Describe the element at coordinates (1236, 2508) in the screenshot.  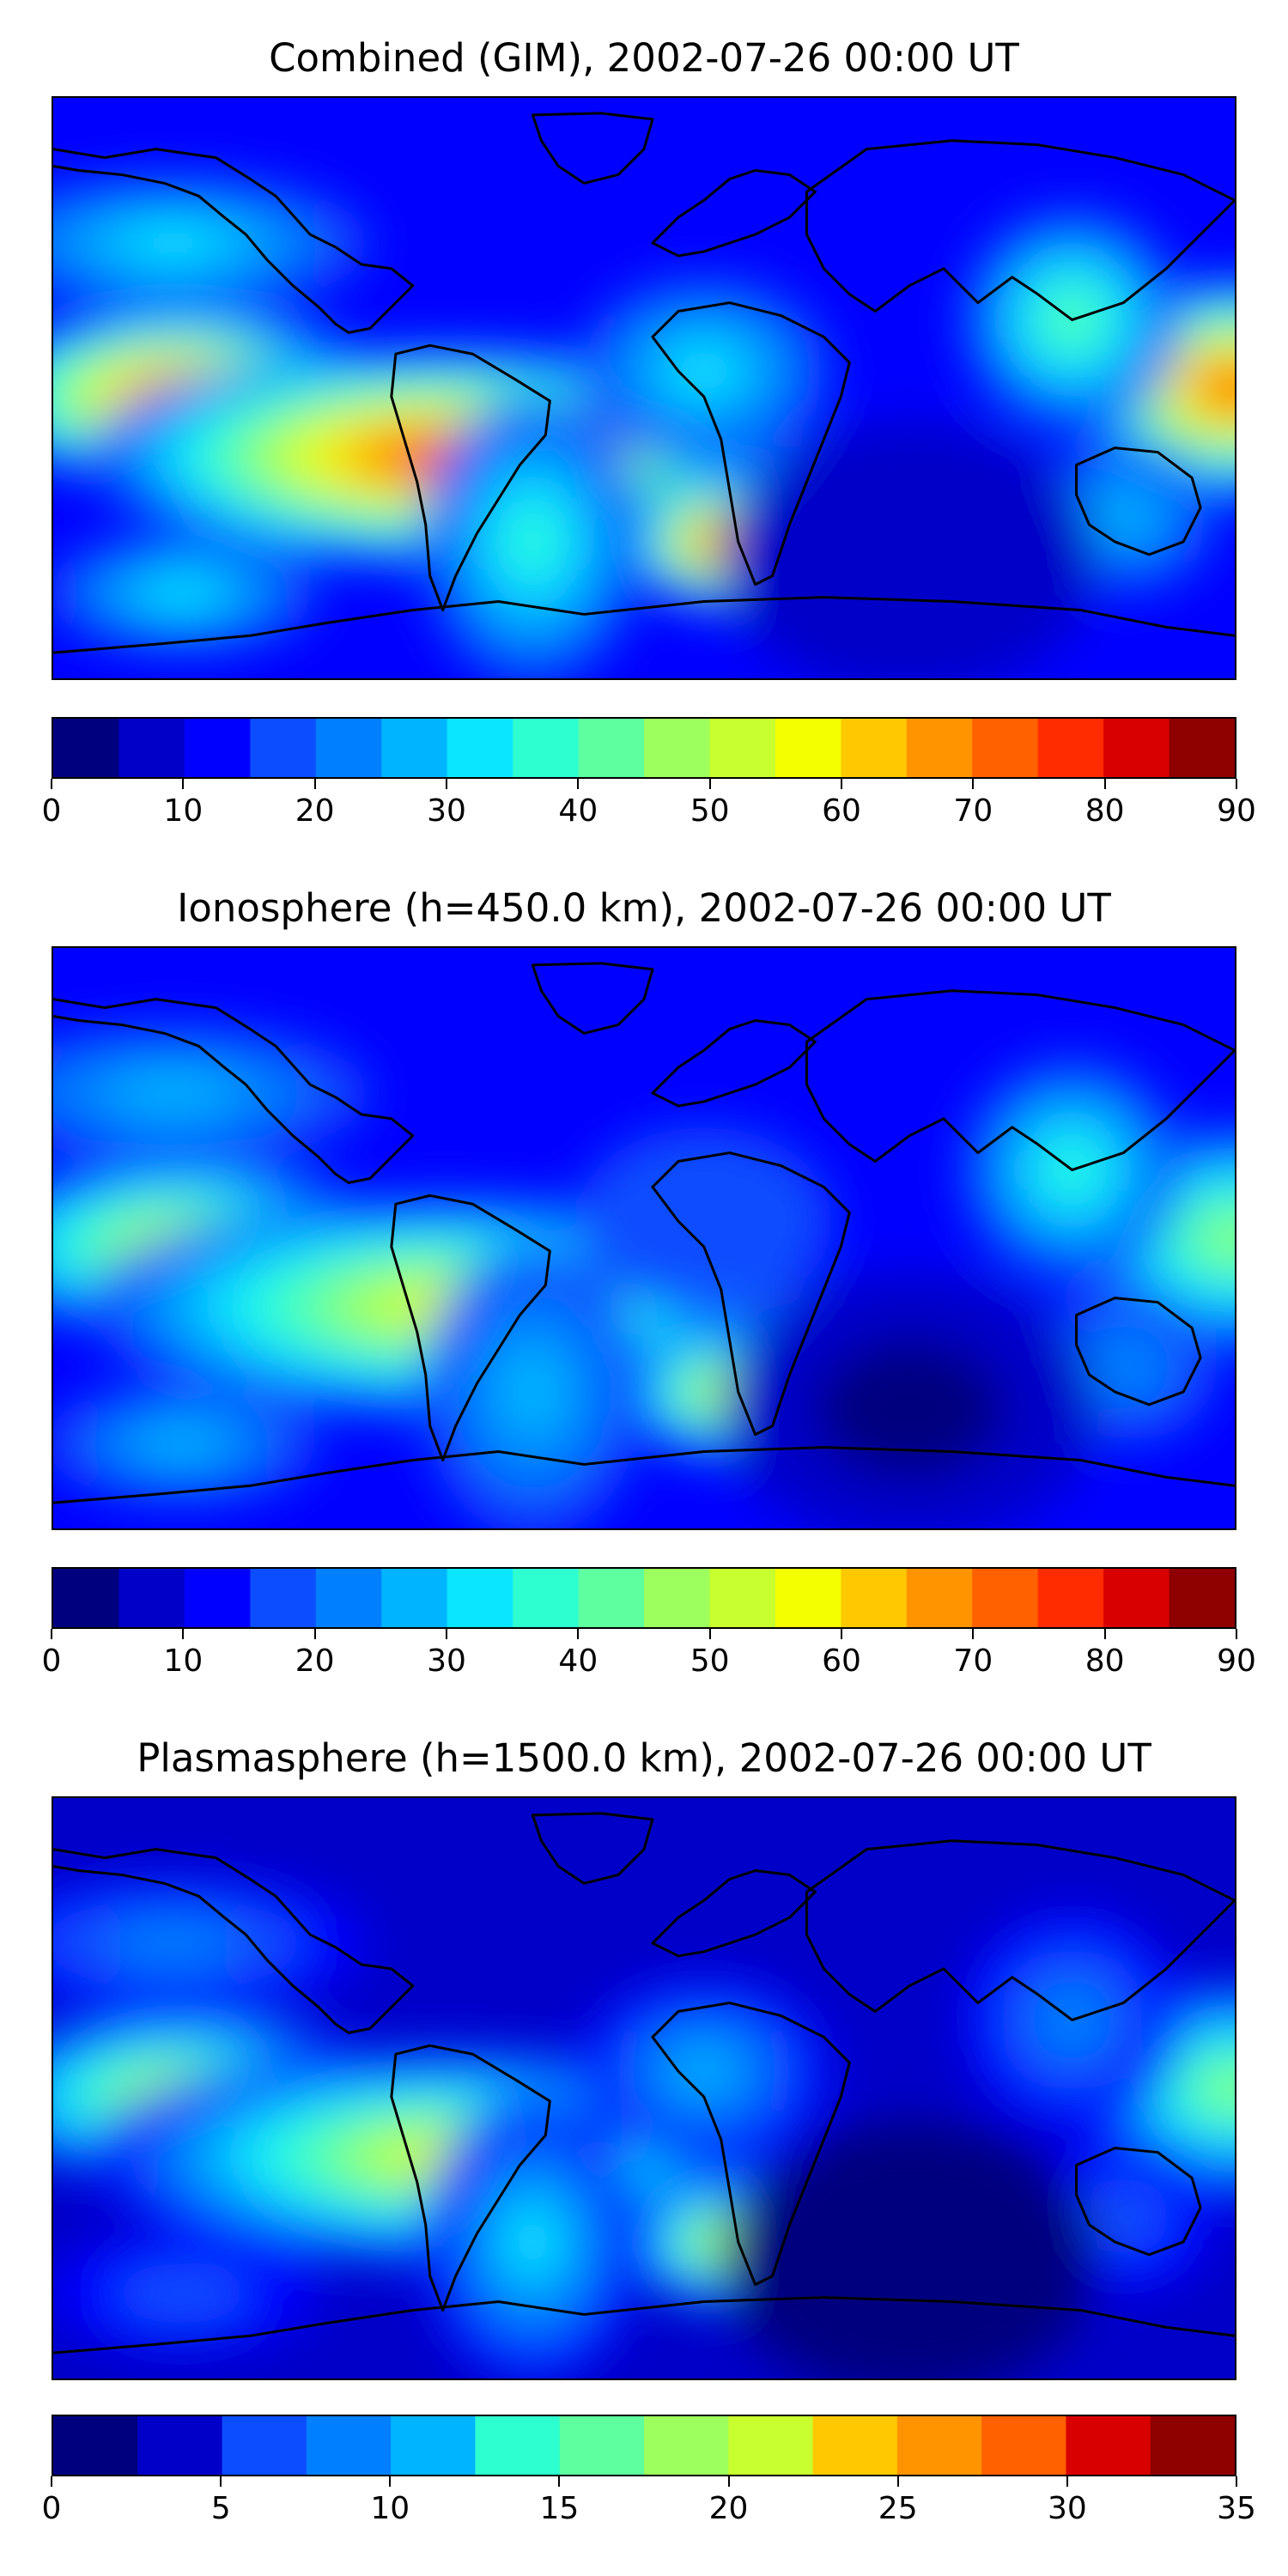
I see `colorbar-tick-label: 35` at that location.